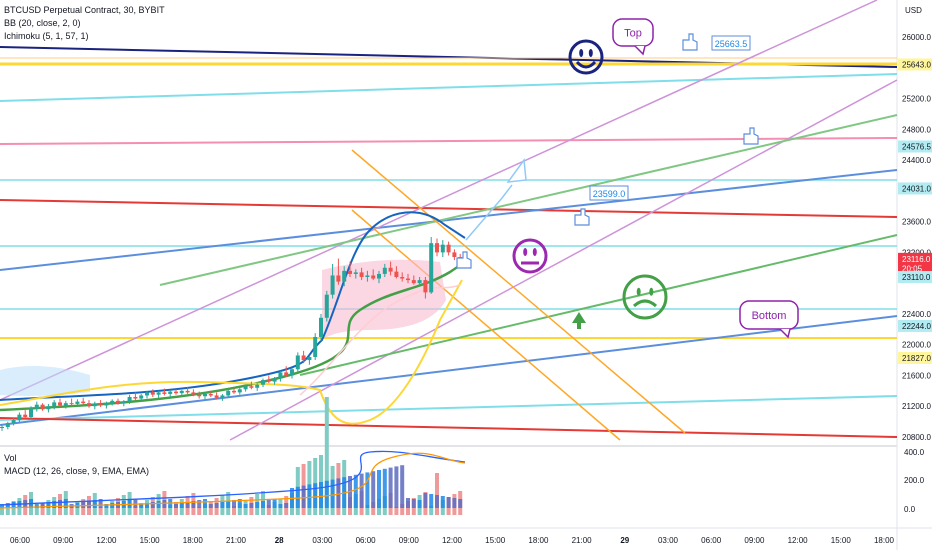  I want to click on time-tick-label: 03:00, so click(322, 540).